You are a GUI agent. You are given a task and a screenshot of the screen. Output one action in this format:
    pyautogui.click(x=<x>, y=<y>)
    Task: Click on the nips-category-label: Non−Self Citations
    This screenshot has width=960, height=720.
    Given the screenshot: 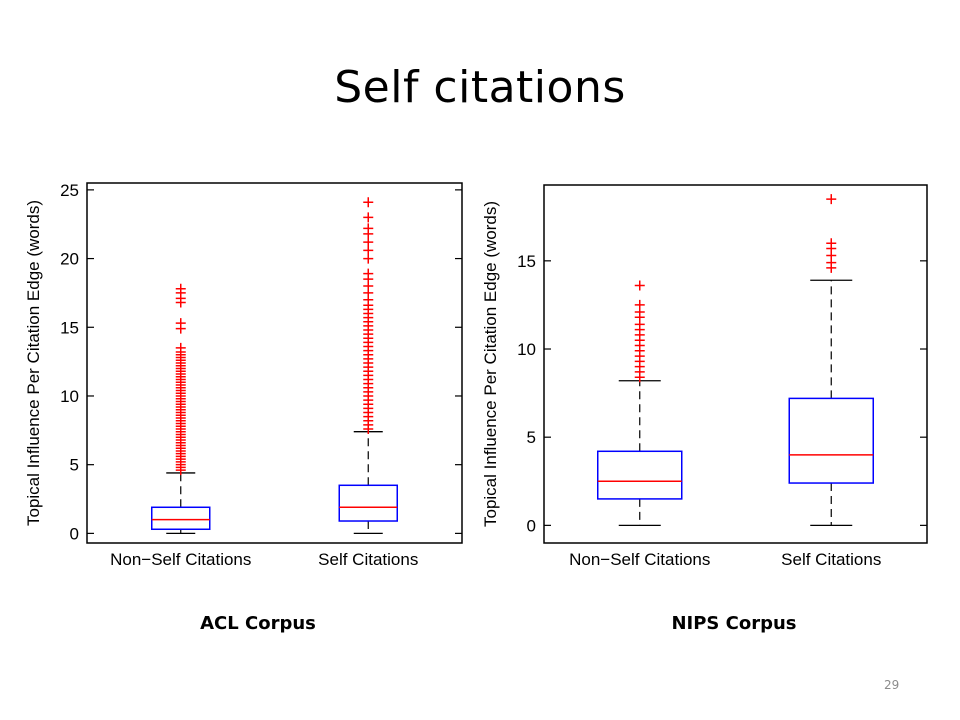 What is the action you would take?
    pyautogui.click(x=639, y=559)
    